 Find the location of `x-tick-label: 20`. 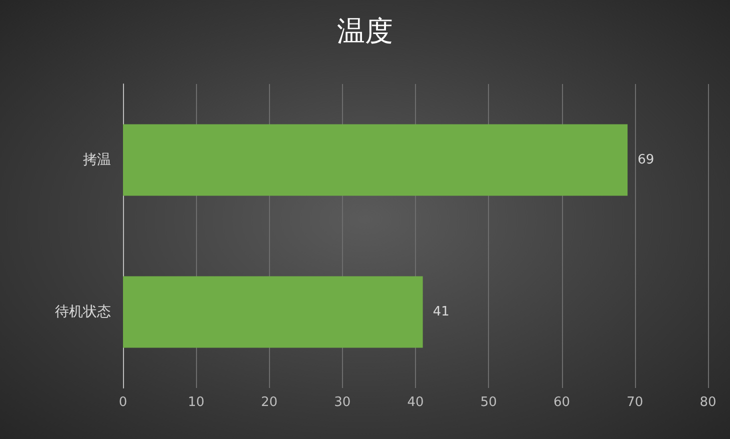

x-tick-label: 20 is located at coordinates (269, 402).